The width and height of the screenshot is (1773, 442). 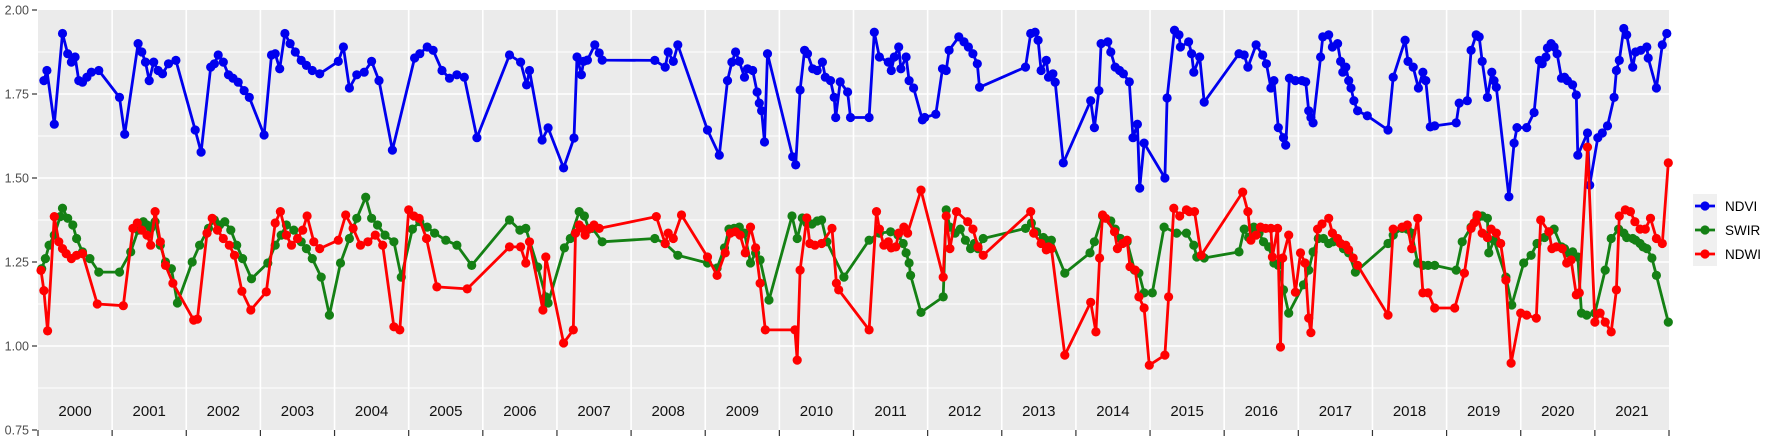 I want to click on x-axis-year-label: 2017, so click(x=1335, y=411).